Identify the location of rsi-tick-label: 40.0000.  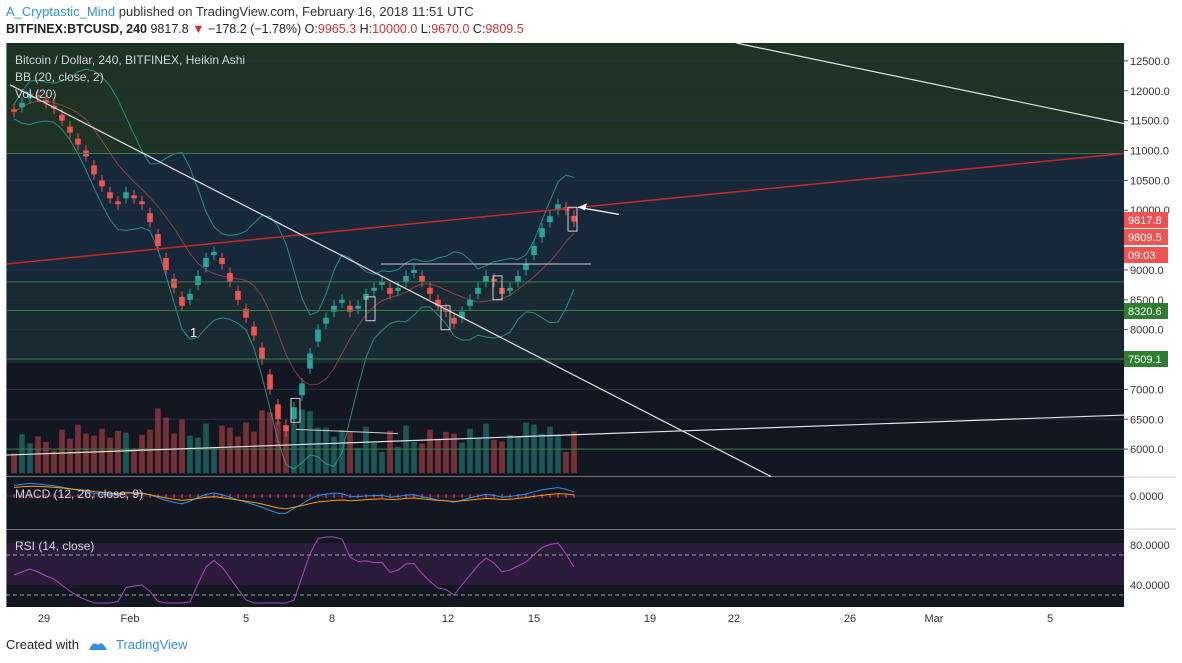
(1150, 586).